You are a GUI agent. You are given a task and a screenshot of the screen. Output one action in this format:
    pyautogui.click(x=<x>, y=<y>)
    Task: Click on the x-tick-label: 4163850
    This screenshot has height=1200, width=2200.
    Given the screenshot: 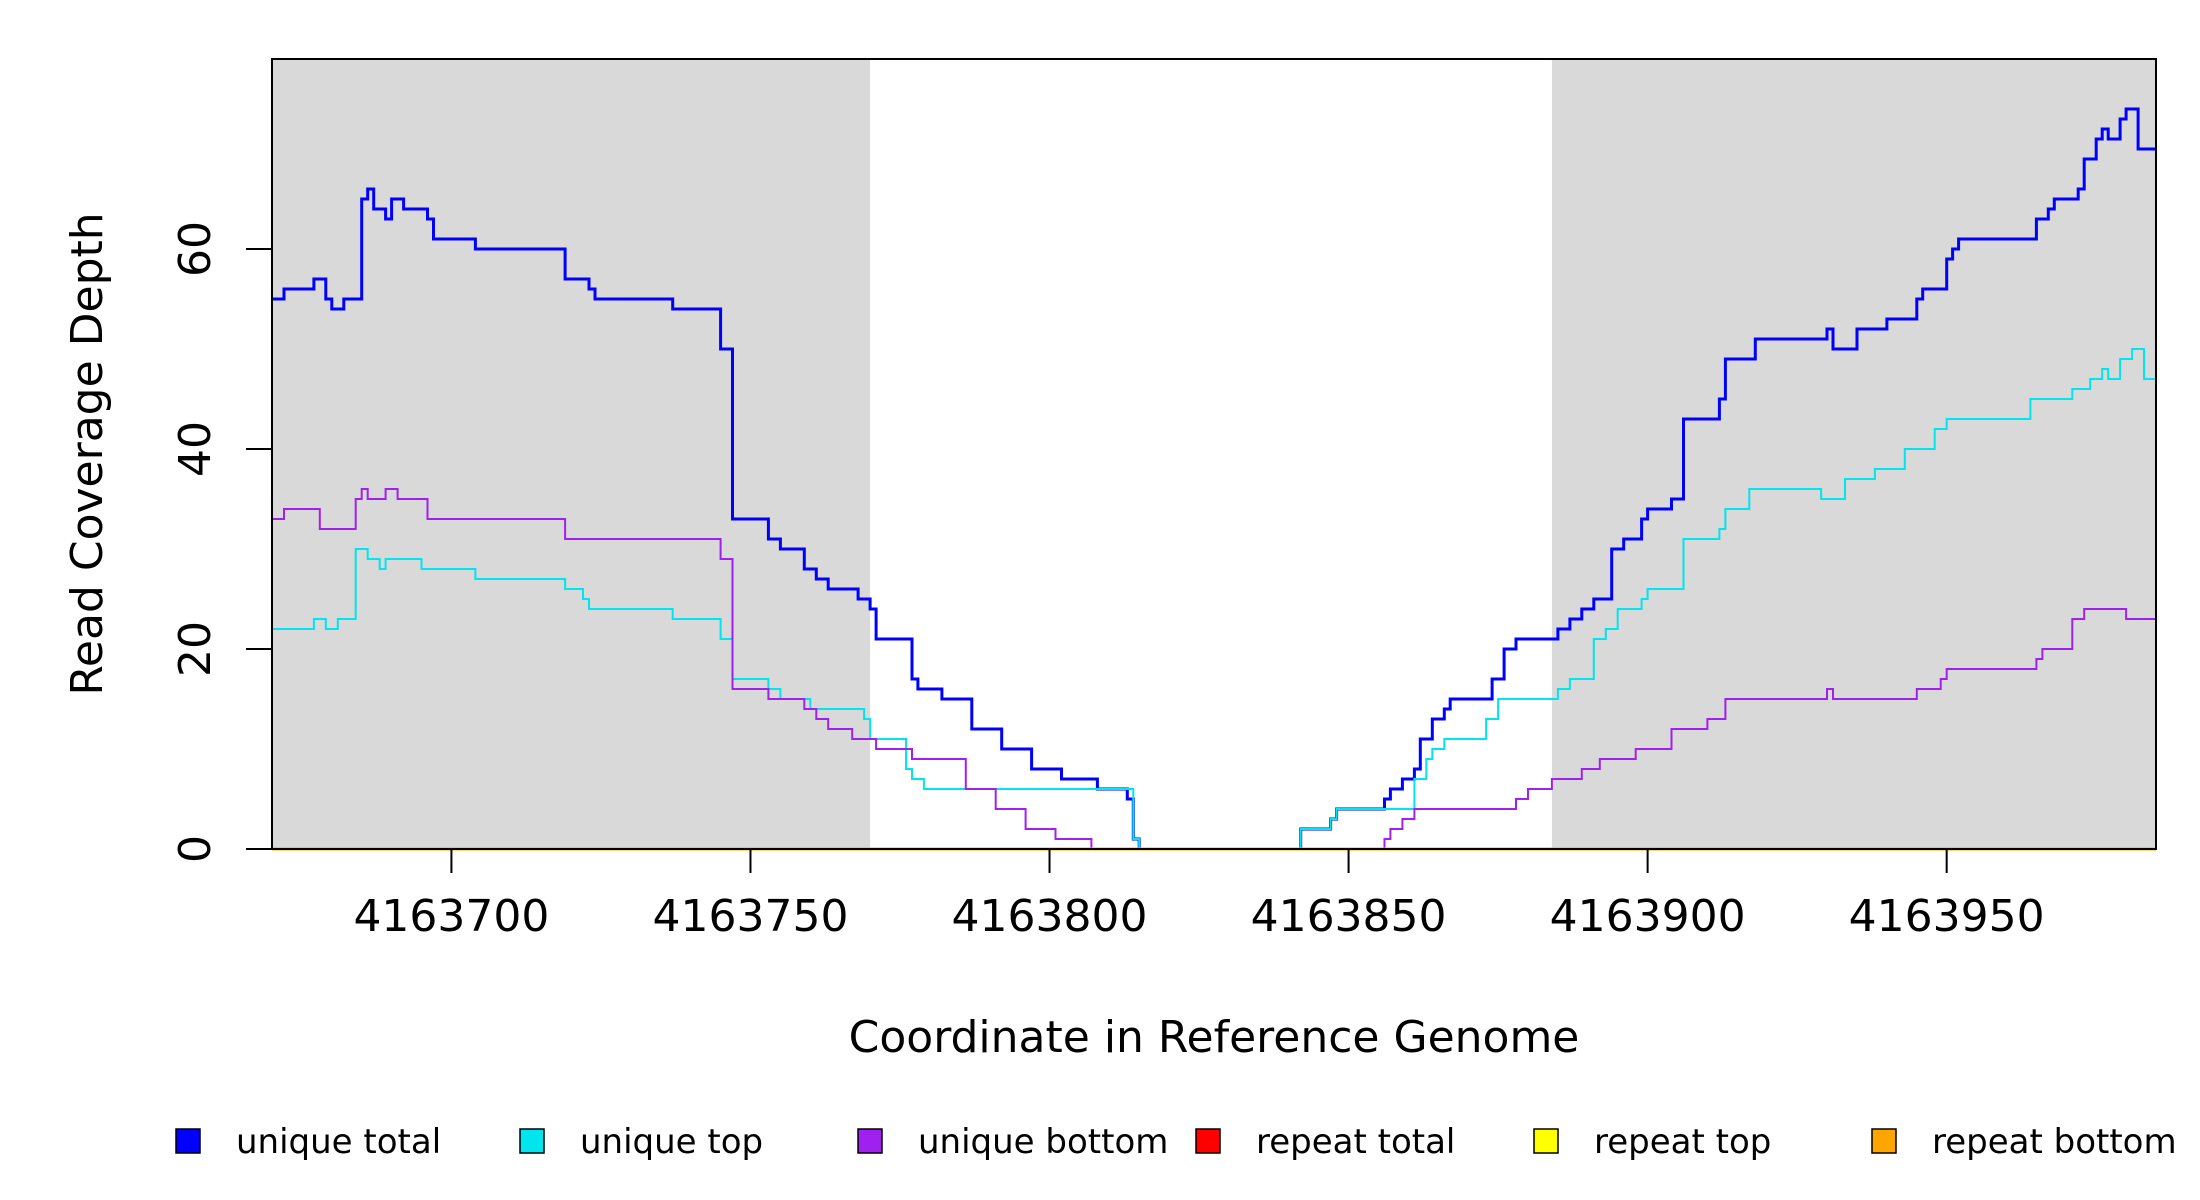 What is the action you would take?
    pyautogui.click(x=1349, y=916)
    